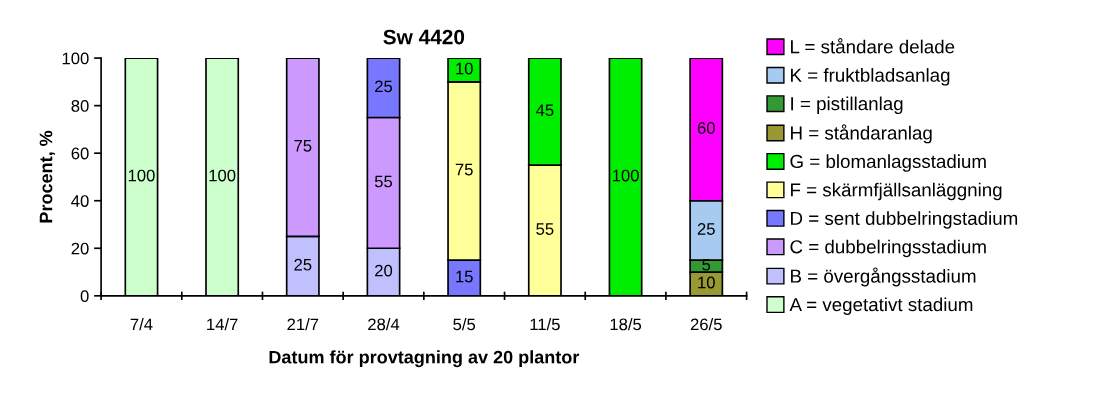  I want to click on x-tick-label: 14/7, so click(222, 324).